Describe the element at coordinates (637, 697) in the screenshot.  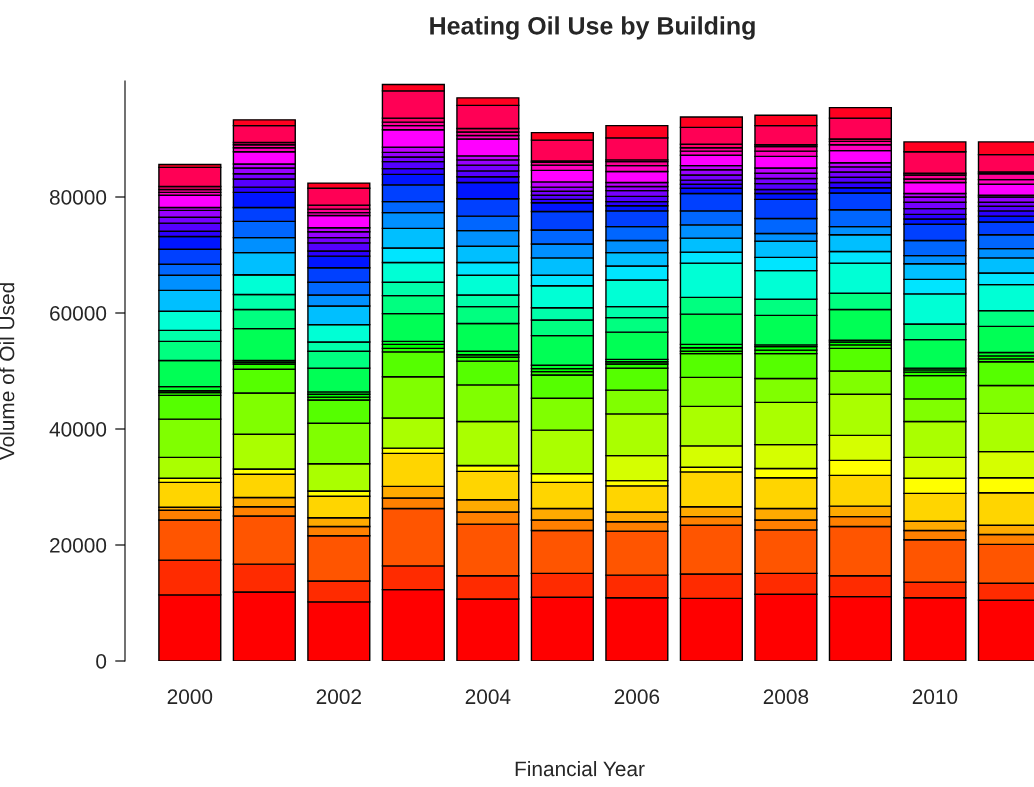
I see `x-tick-label: 2006` at that location.